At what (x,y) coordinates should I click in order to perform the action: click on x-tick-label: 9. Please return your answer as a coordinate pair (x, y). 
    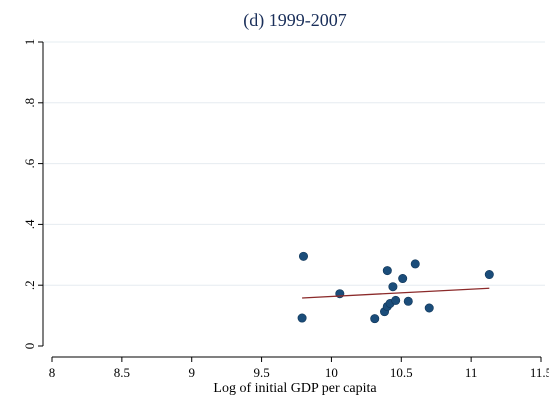
    Looking at the image, I should click on (191, 372).